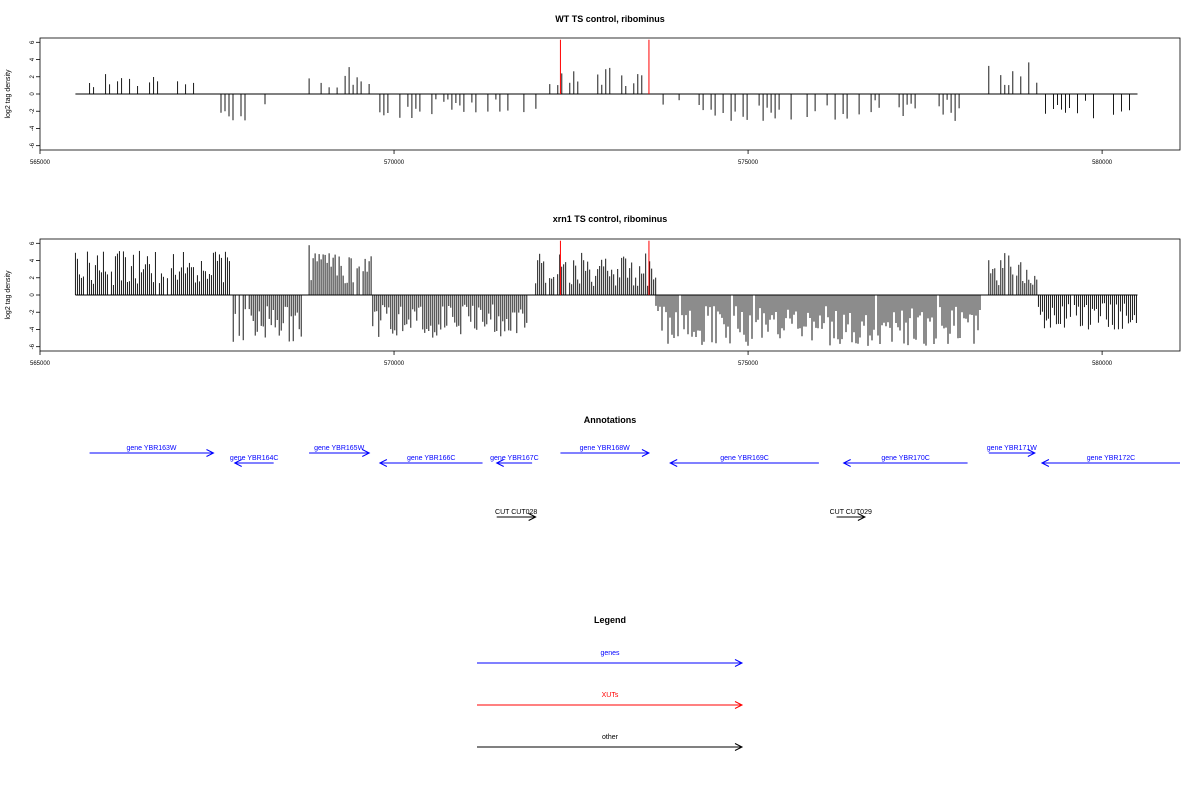 Image resolution: width=1200 pixels, height=800 pixels. What do you see at coordinates (610, 620) in the screenshot?
I see `legend-title: Legend` at bounding box center [610, 620].